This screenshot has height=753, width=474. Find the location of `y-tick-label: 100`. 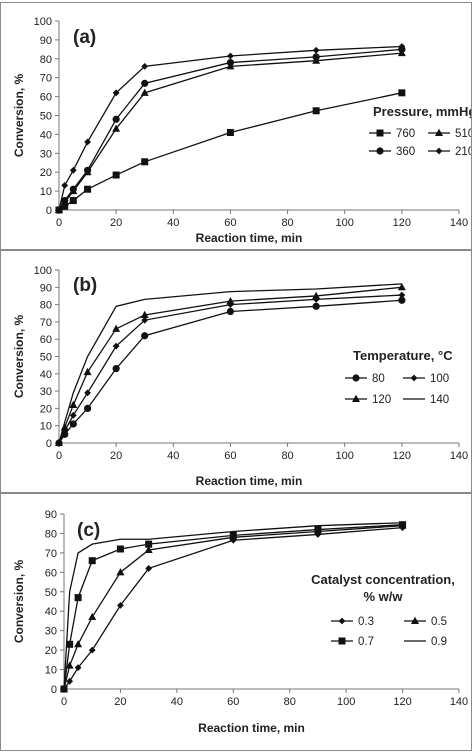

y-tick-label: 100 is located at coordinates (43, 22).